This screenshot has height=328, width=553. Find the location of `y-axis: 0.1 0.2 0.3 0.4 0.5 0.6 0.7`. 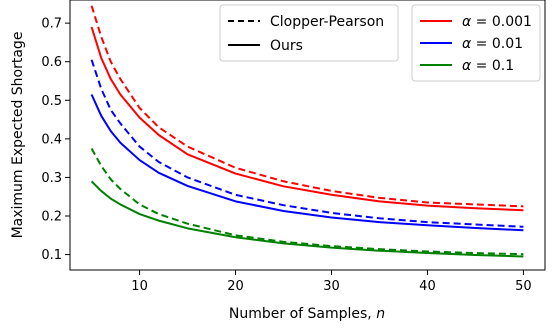

y-axis: 0.1 0.2 0.3 0.4 0.5 0.6 0.7 is located at coordinates (55, 140).